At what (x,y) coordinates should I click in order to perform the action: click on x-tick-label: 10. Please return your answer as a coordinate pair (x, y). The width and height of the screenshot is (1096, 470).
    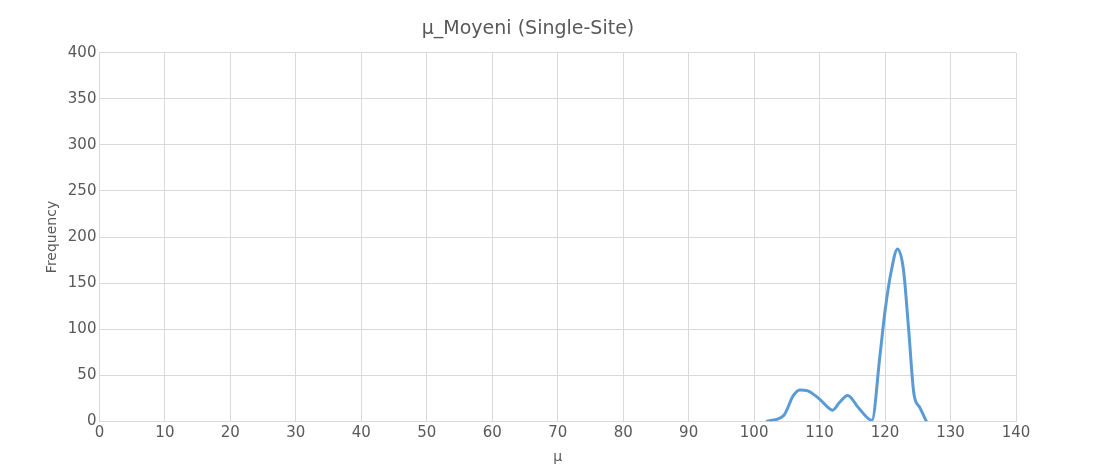
    Looking at the image, I should click on (165, 432).